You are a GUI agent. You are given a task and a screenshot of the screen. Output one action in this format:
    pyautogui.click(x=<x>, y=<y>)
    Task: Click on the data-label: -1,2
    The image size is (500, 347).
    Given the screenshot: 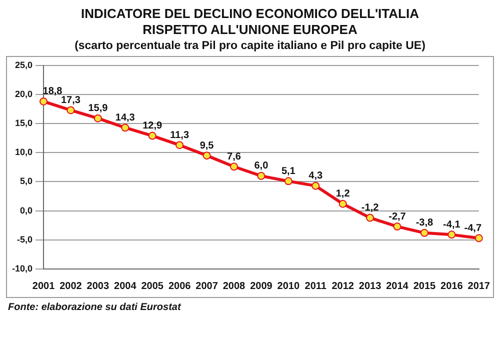 What is the action you would take?
    pyautogui.click(x=370, y=208)
    